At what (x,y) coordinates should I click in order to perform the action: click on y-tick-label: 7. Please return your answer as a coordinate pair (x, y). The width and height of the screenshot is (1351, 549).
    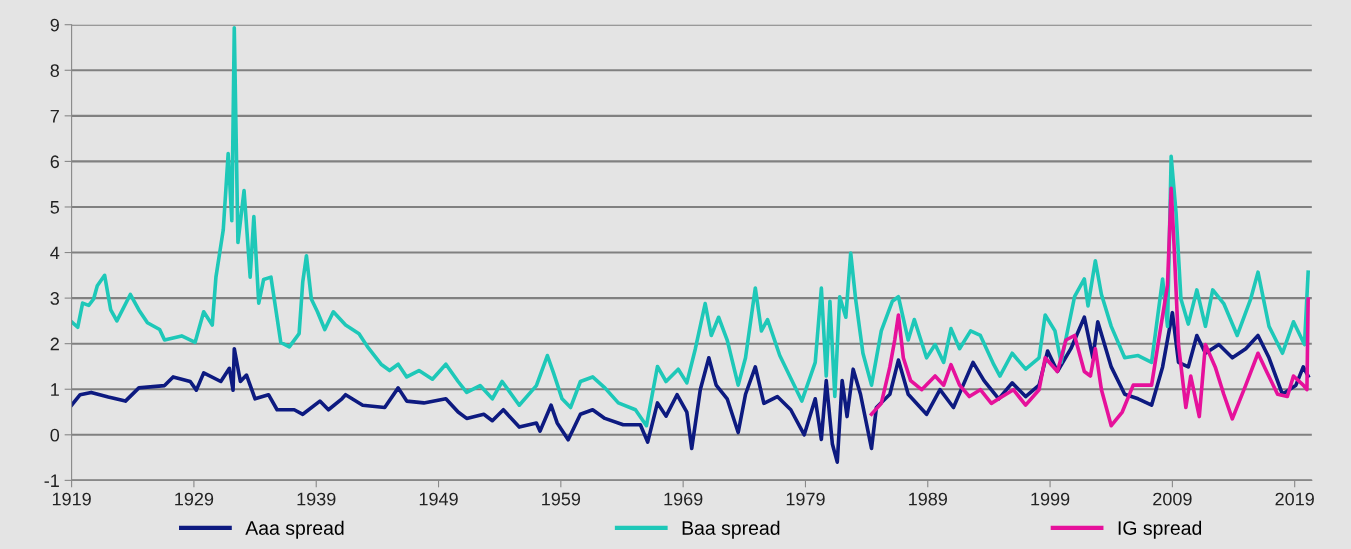
    Looking at the image, I should click on (54, 116).